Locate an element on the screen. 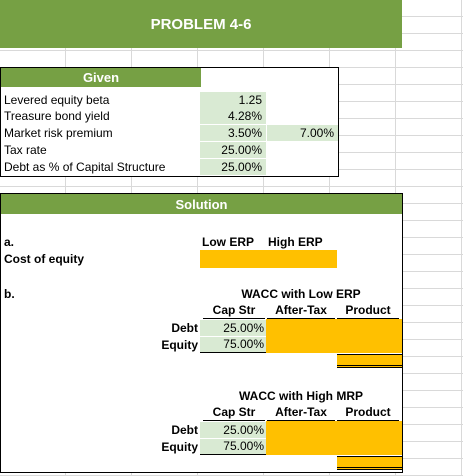 This screenshot has height=476, width=463. given-header: Given is located at coordinates (101, 77).